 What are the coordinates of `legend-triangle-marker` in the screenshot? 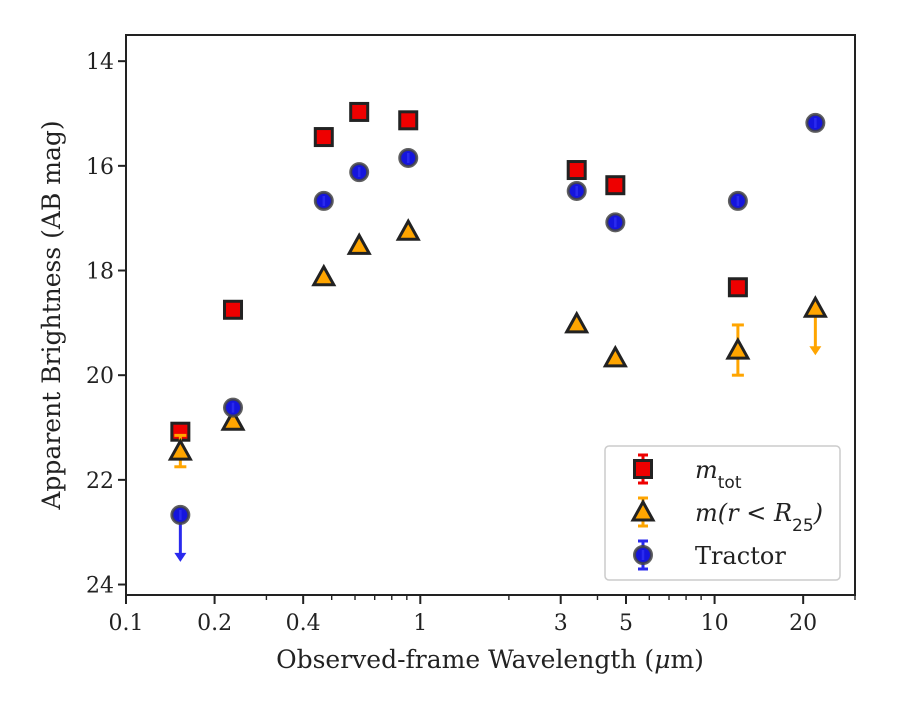 It's located at (643, 510).